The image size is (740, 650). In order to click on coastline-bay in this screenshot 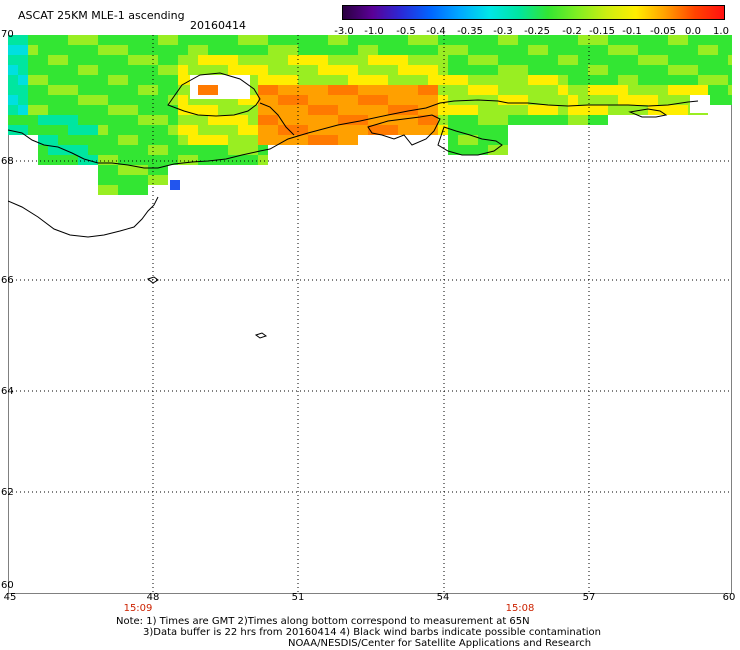, I will do `click(214, 94)`.